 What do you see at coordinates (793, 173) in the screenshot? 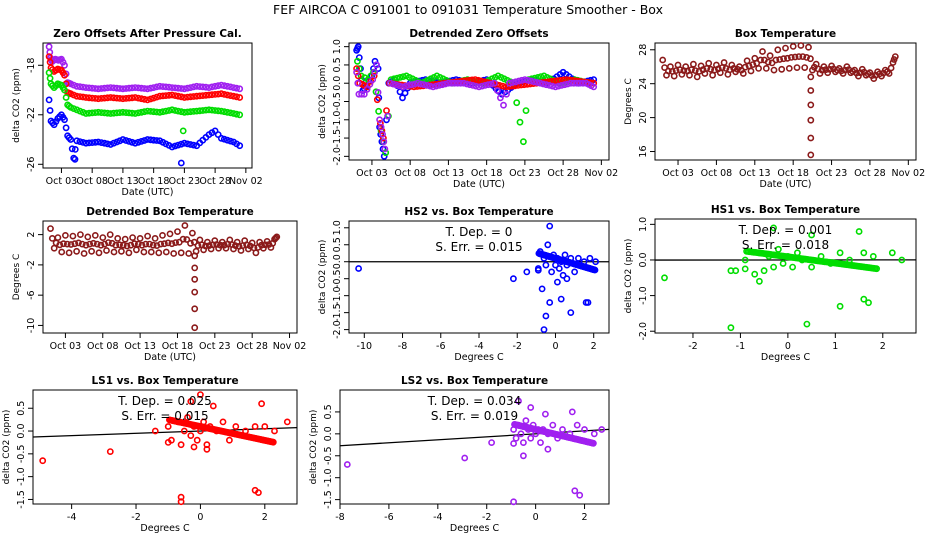
I see `x-tick-label: Oct 18` at bounding box center [793, 173].